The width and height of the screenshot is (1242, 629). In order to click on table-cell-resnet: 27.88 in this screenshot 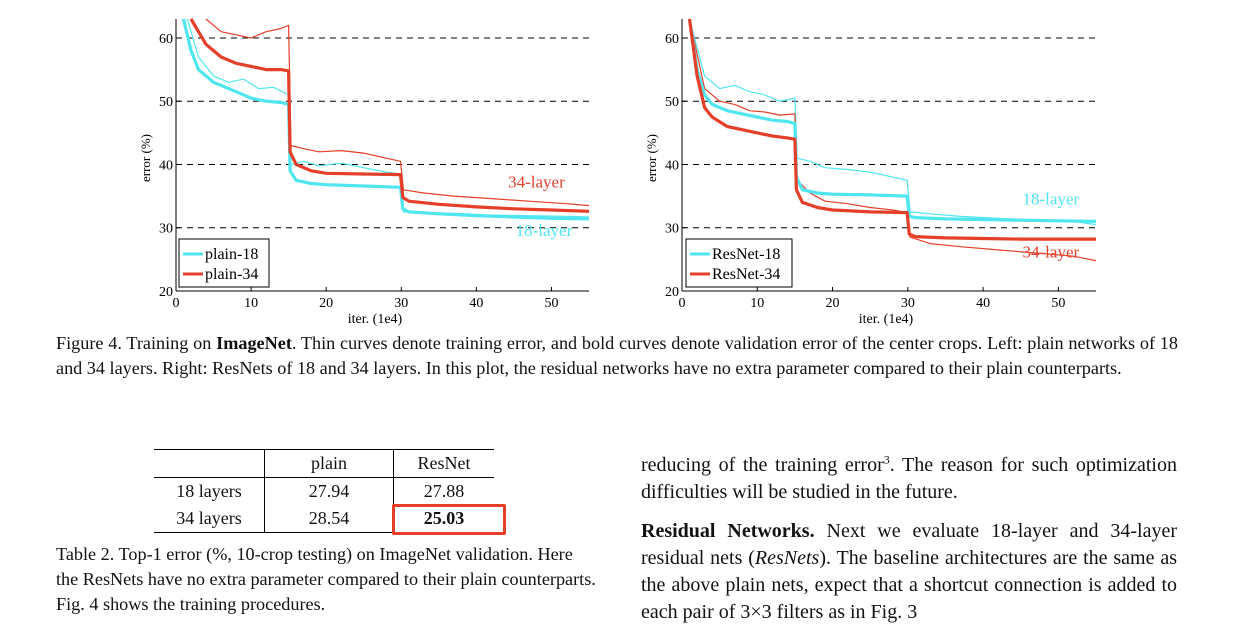, I will do `click(444, 491)`.